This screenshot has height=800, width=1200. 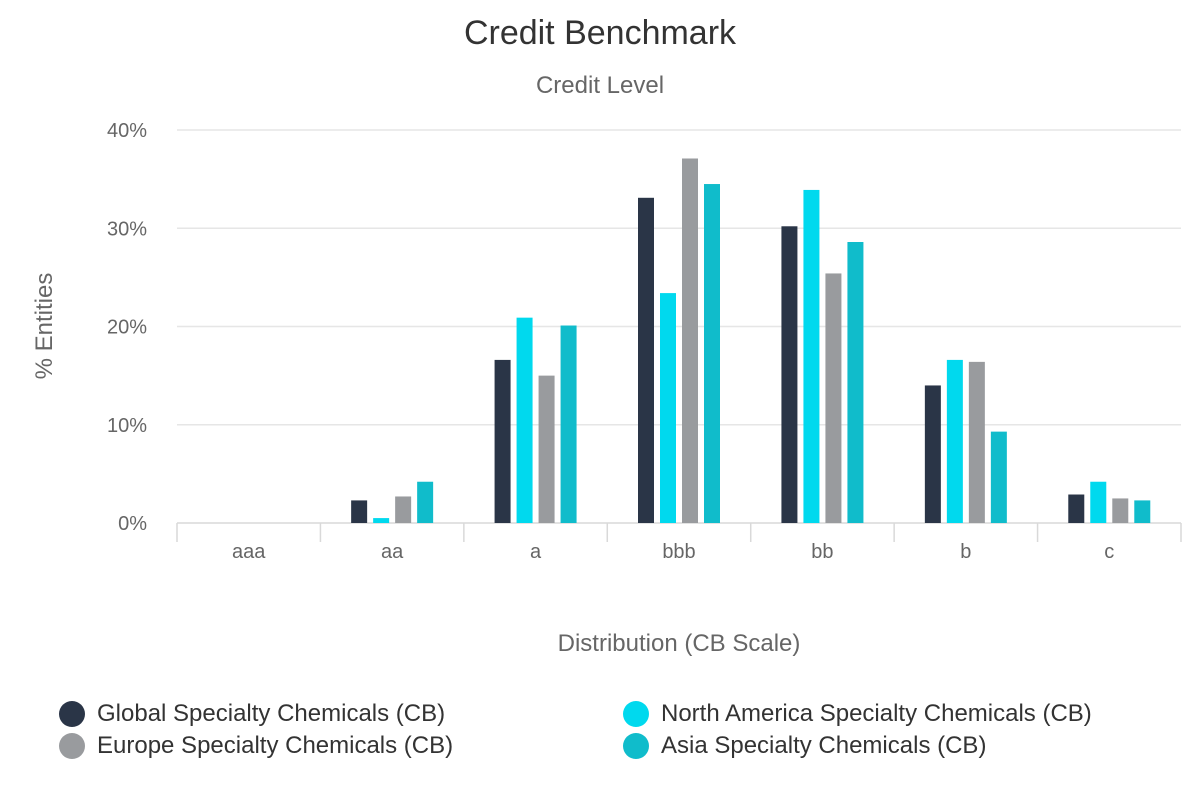 What do you see at coordinates (600, 85) in the screenshot?
I see `chart-subtitle: Credit Level` at bounding box center [600, 85].